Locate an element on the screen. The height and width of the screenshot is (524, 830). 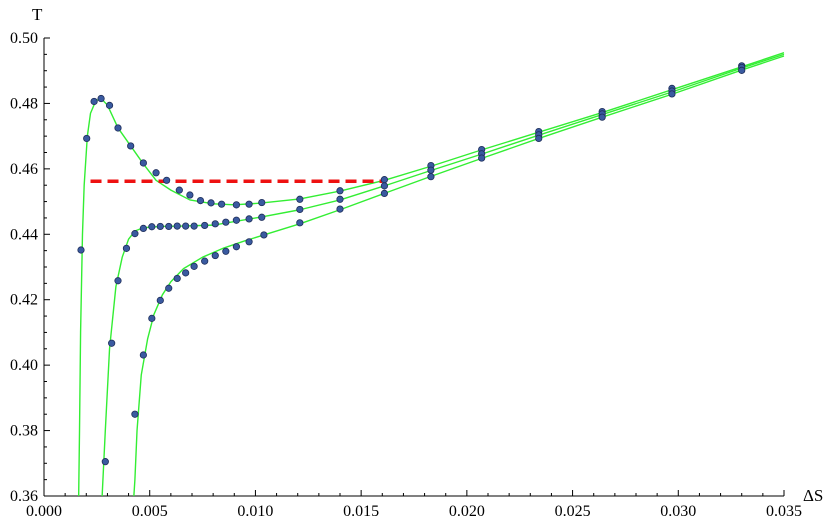
y-tick-label: 0.46 is located at coordinates (24, 169).